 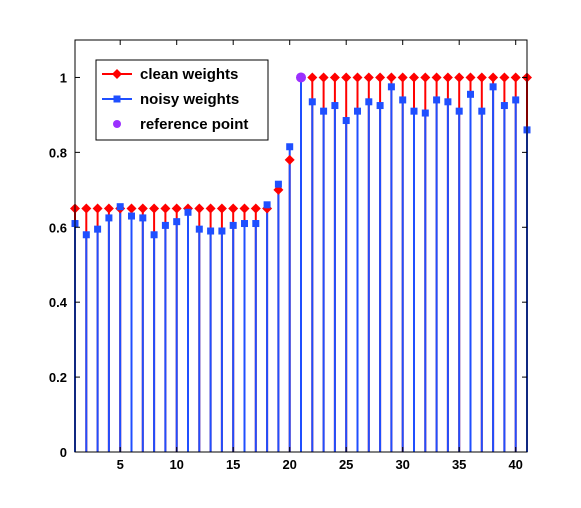 What do you see at coordinates (189, 74) in the screenshot?
I see `legend-clean-label: clean weights` at bounding box center [189, 74].